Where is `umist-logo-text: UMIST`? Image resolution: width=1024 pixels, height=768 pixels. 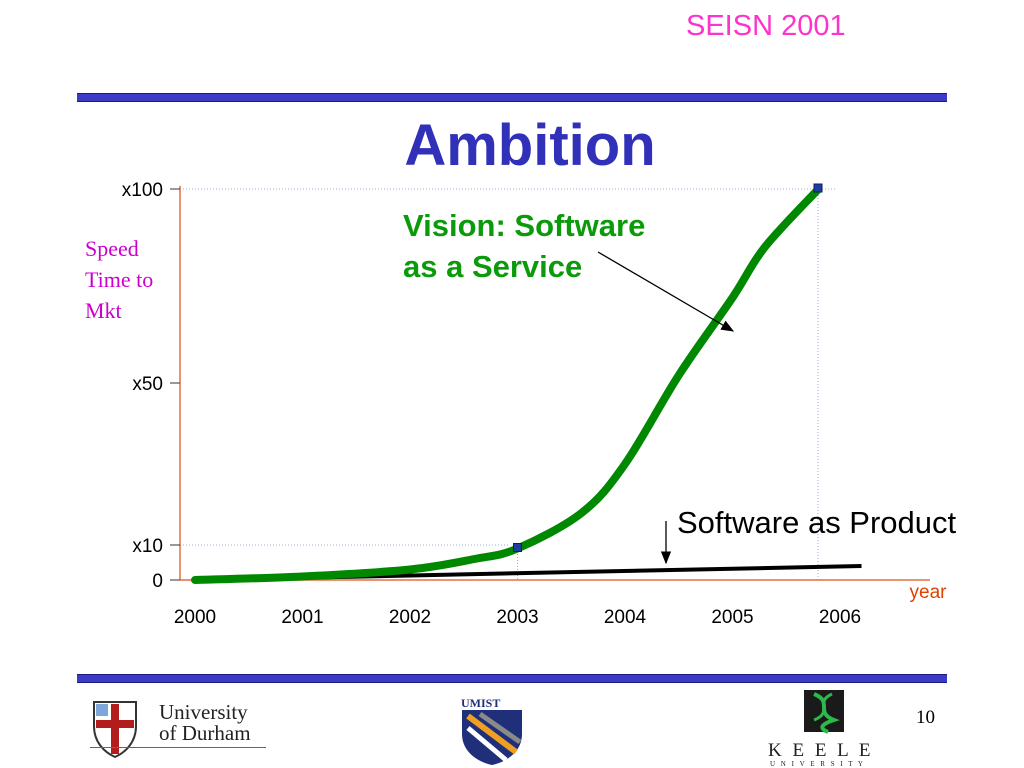
umist-logo-text: UMIST is located at coordinates (481, 703).